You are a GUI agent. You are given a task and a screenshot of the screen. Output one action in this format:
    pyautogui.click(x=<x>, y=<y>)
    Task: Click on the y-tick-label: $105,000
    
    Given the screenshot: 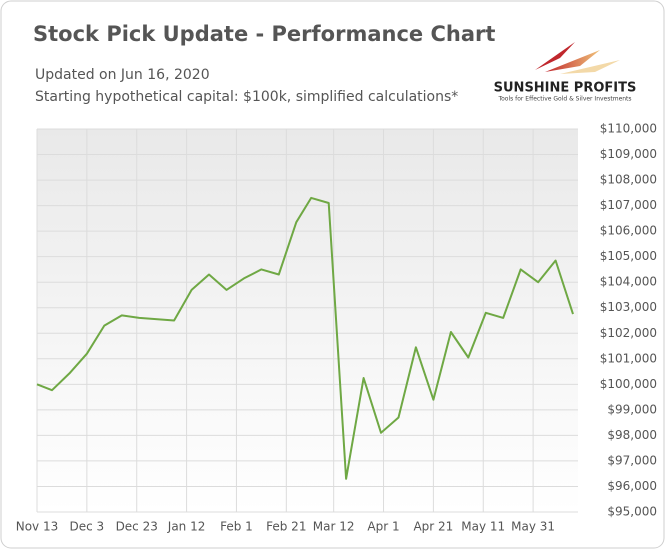 What is the action you would take?
    pyautogui.click(x=628, y=256)
    